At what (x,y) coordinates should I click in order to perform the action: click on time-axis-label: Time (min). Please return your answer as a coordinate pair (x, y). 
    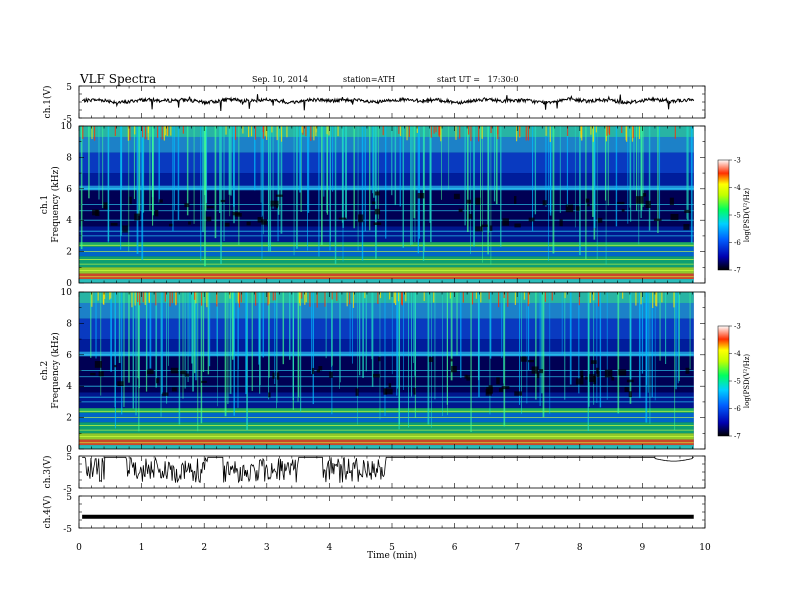
    Looking at the image, I should click on (392, 555).